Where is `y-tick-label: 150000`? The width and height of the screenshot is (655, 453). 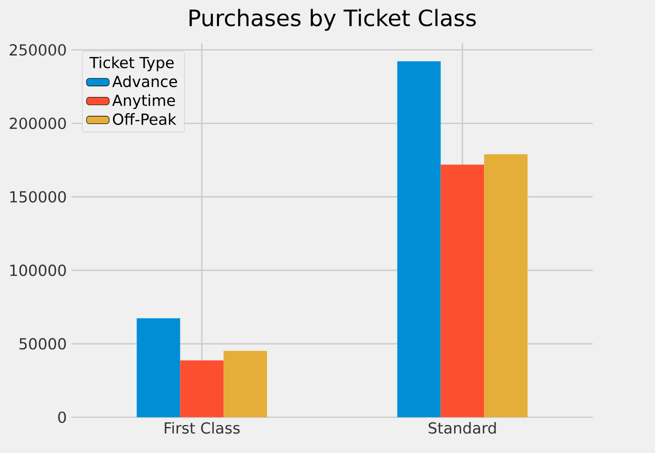 y-tick-label: 150000 is located at coordinates (38, 197).